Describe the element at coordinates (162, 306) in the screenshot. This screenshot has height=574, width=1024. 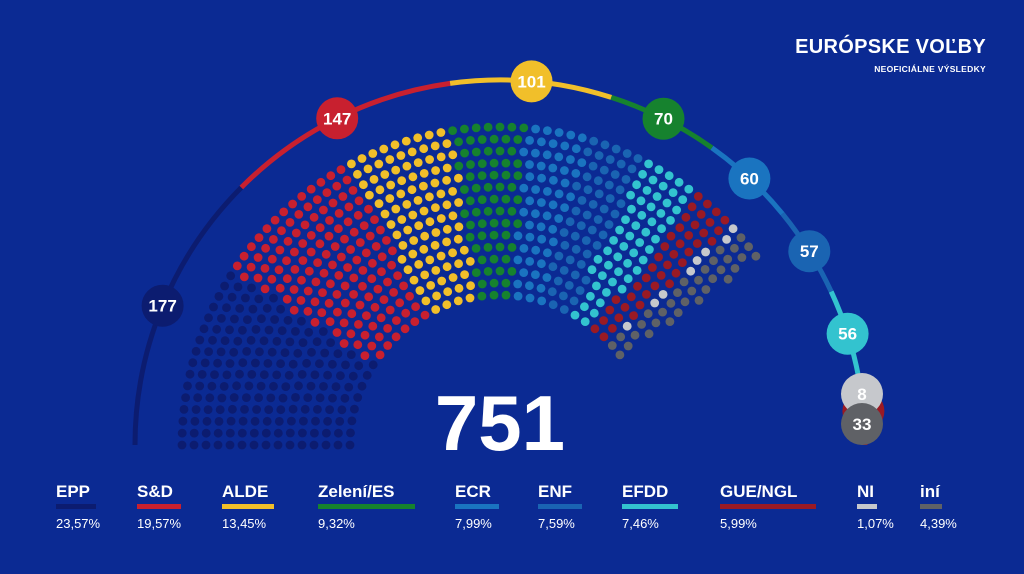
I see `badge-value: 177` at that location.